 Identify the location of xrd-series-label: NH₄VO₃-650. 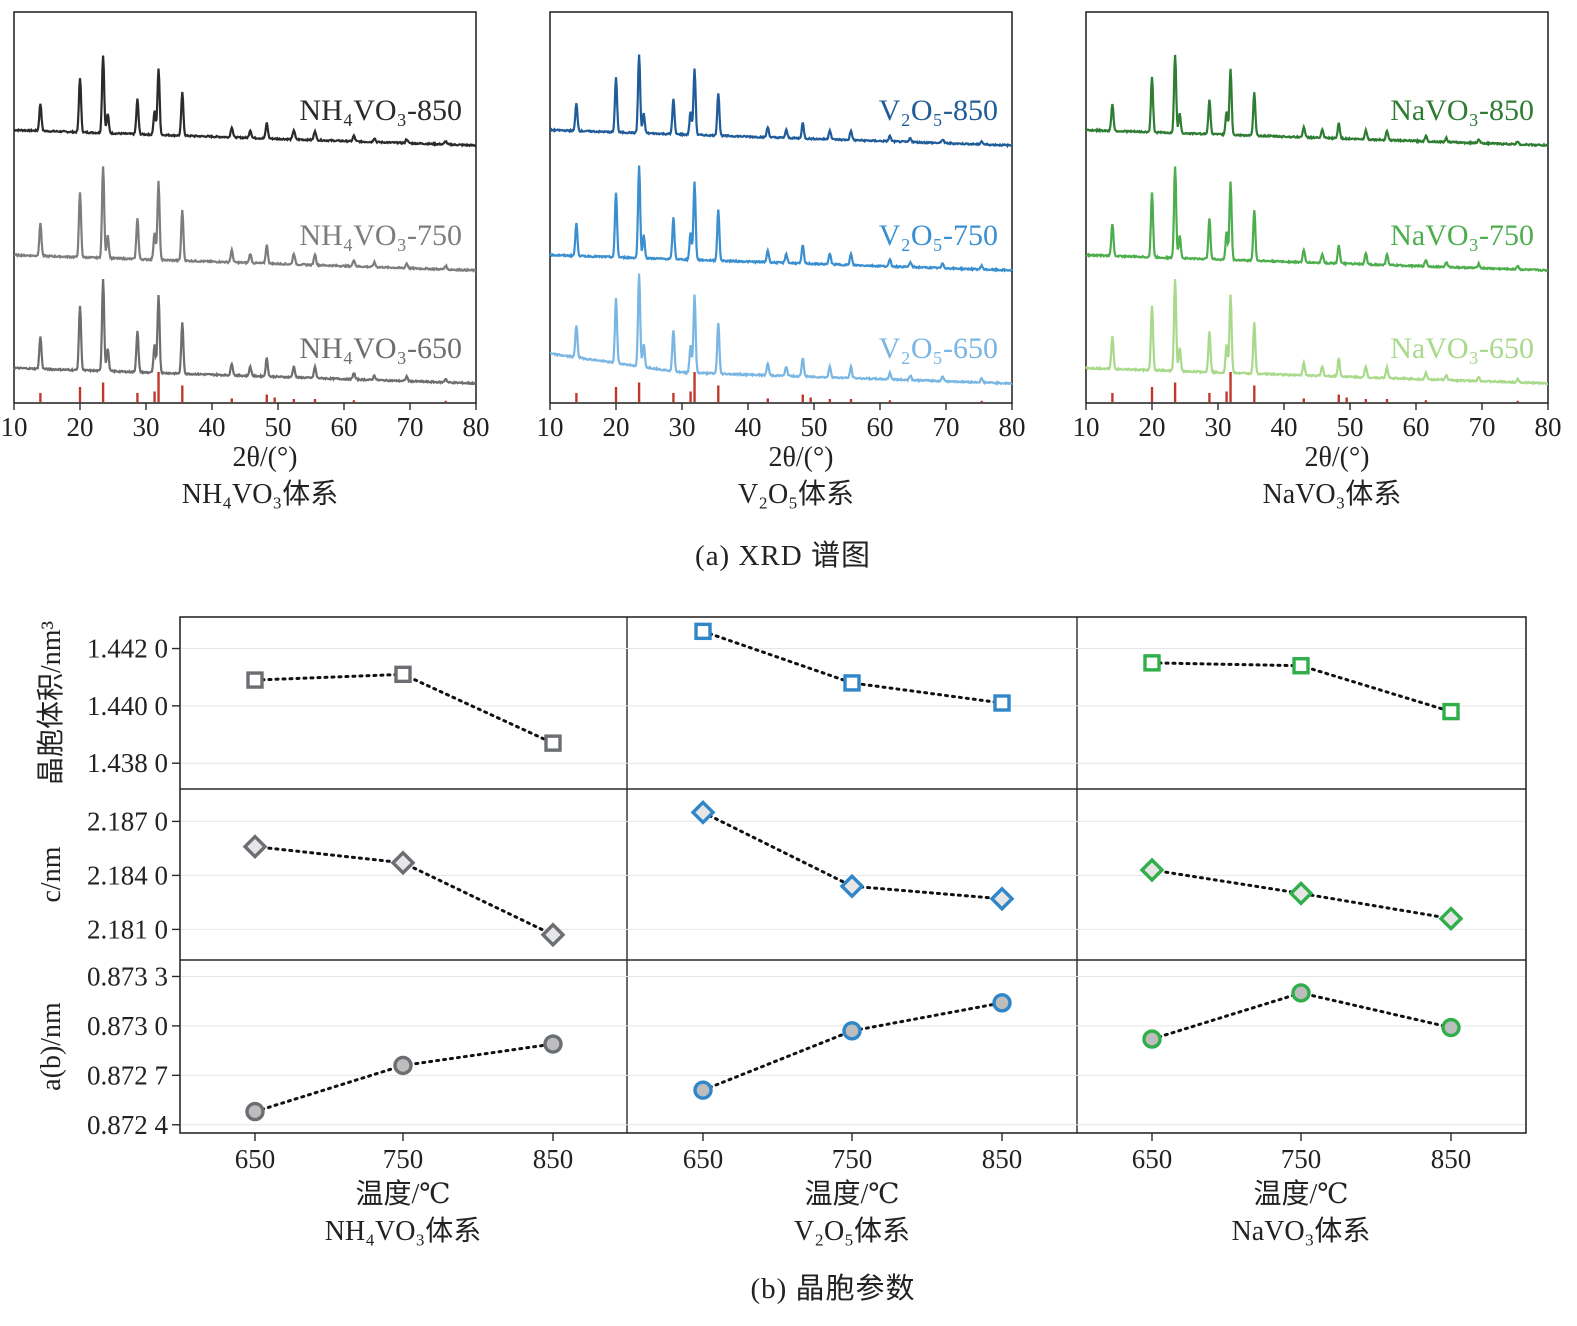
(380, 348).